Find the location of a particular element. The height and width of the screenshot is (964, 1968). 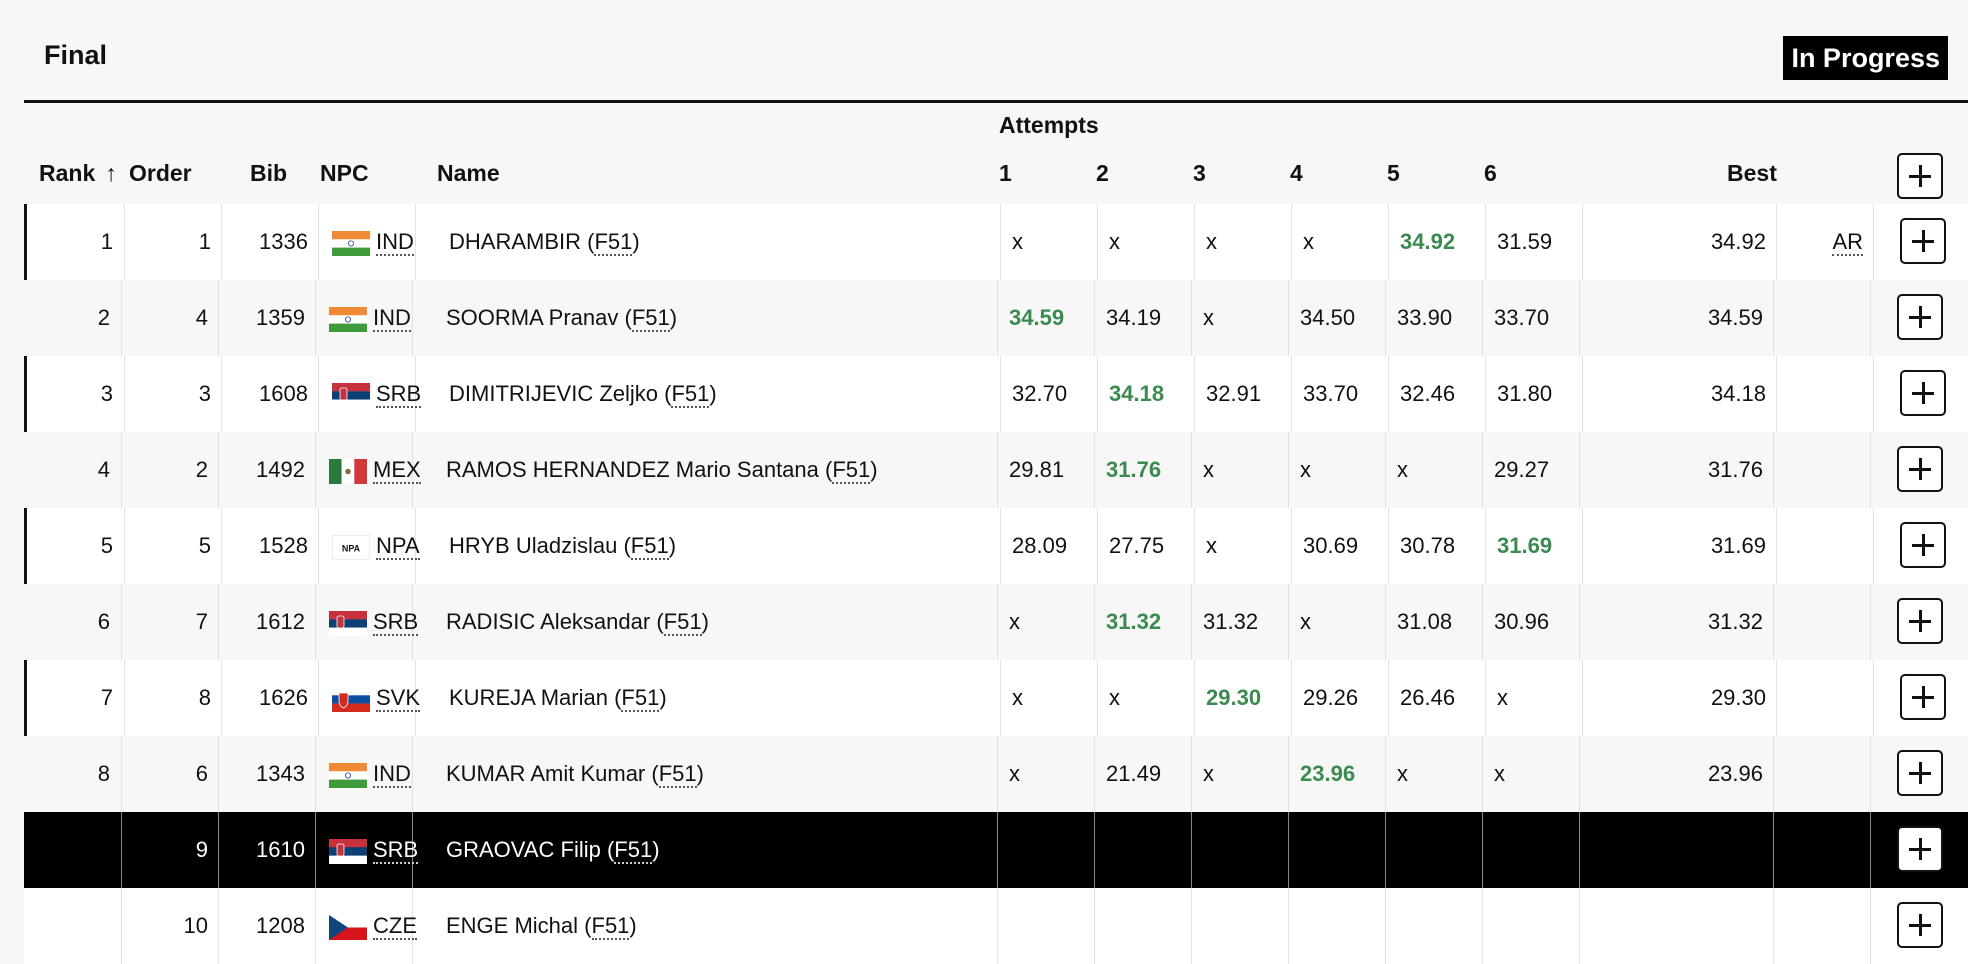

attempt-2-header: 2 is located at coordinates (1102, 173).